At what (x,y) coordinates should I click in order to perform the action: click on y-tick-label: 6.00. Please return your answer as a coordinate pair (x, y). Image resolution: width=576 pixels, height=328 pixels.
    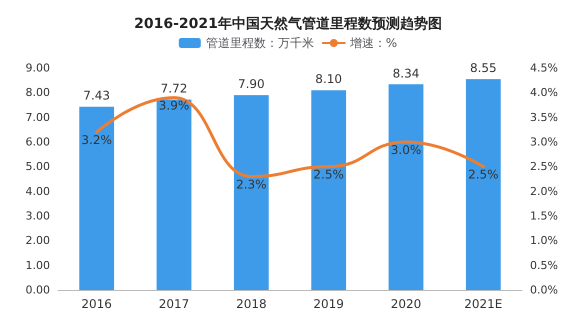
    Looking at the image, I should click on (38, 142).